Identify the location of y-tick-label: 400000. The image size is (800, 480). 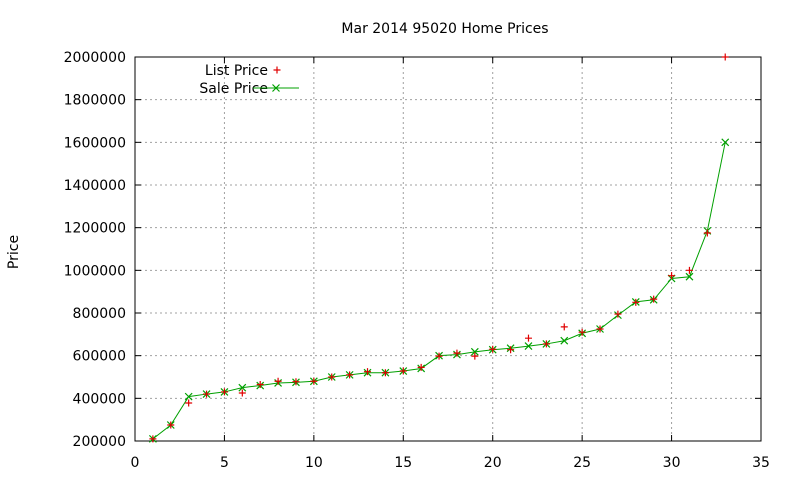
(99, 399).